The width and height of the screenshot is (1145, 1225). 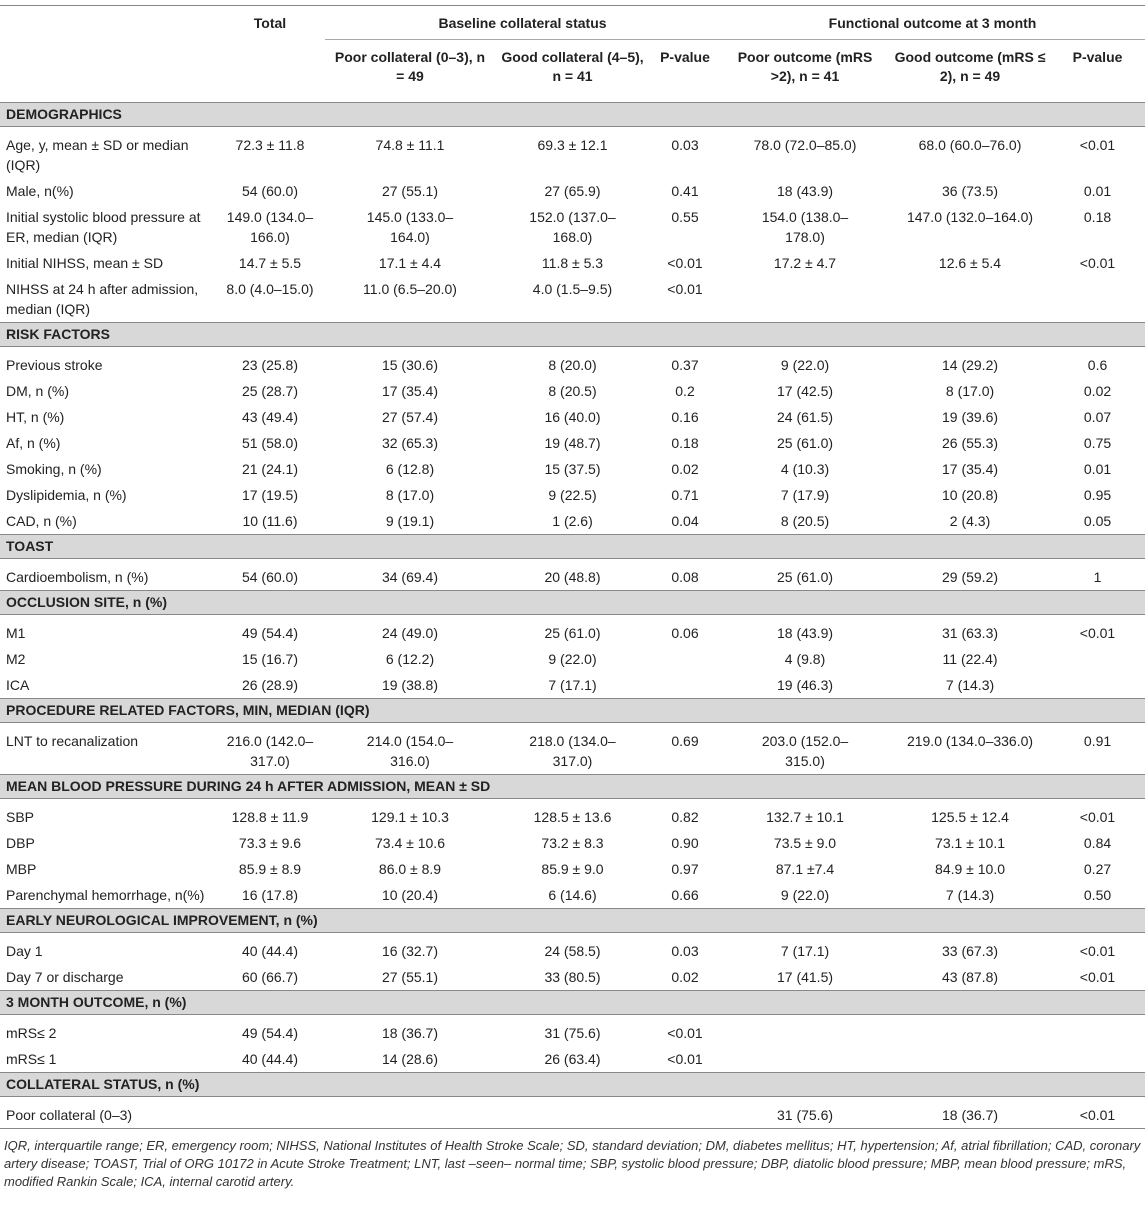 What do you see at coordinates (270, 843) in the screenshot?
I see `cell-text: 73.3 ± 9.6` at bounding box center [270, 843].